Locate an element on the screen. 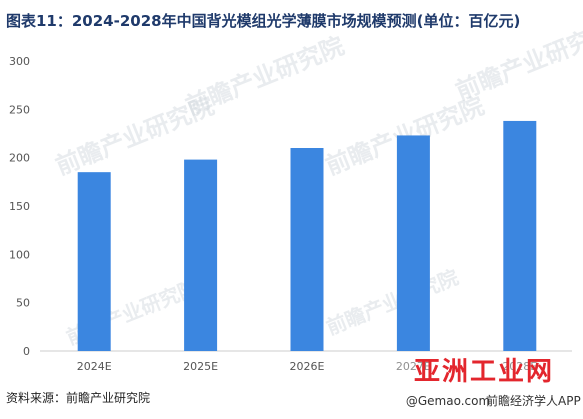  y-tick-label: 50 is located at coordinates (23, 303).